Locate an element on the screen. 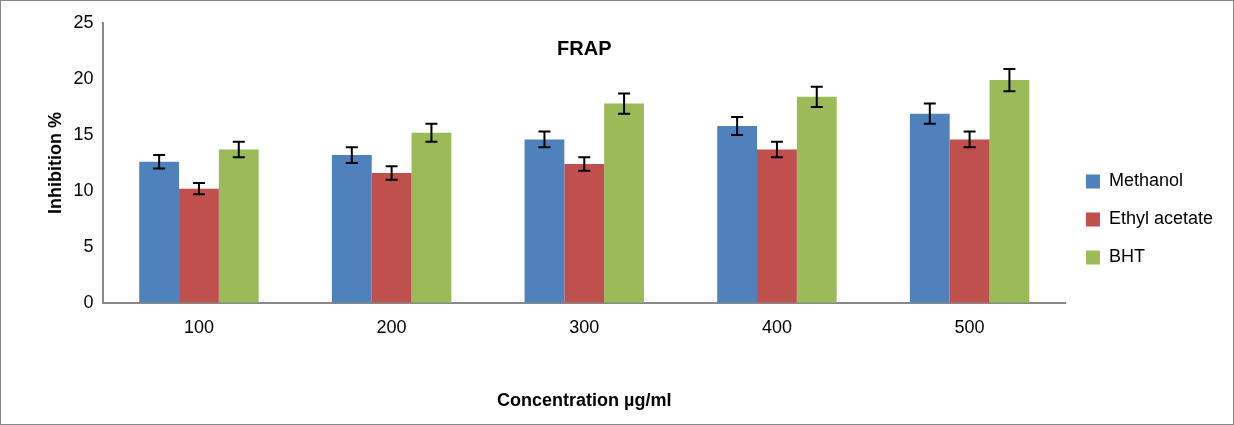  y-tick-label: 0 is located at coordinates (88, 301).